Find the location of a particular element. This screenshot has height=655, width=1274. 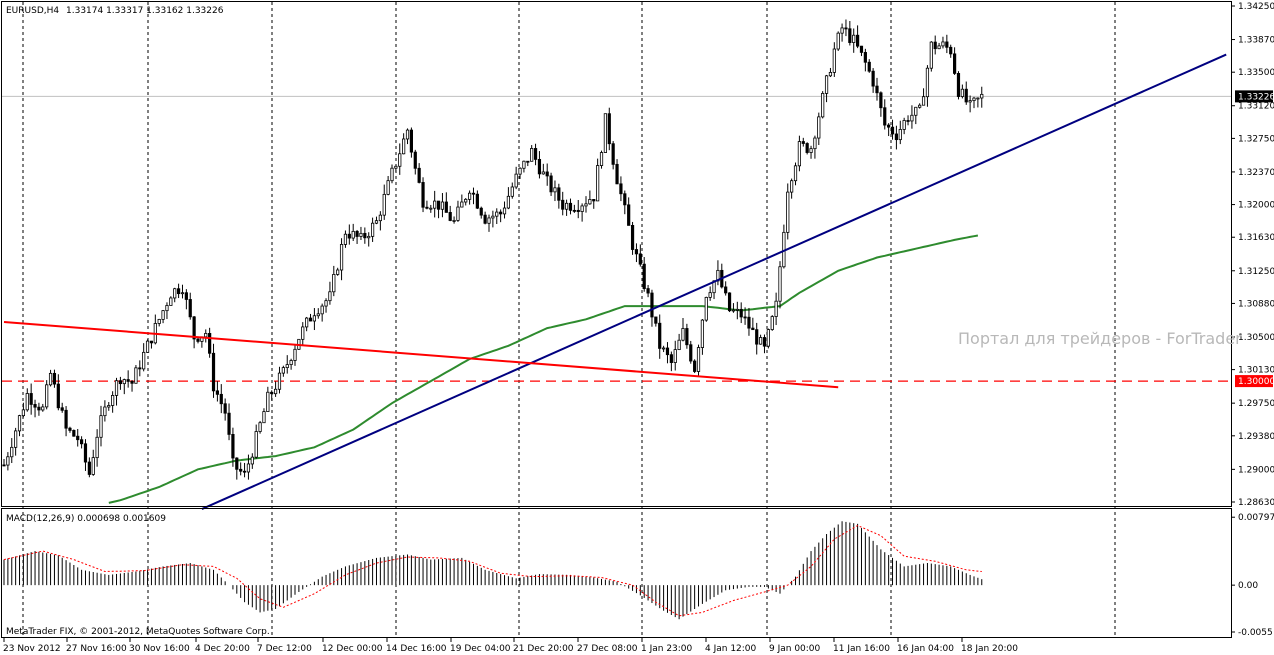

time-tick-label: 23 Nov 2012 is located at coordinates (32, 649).